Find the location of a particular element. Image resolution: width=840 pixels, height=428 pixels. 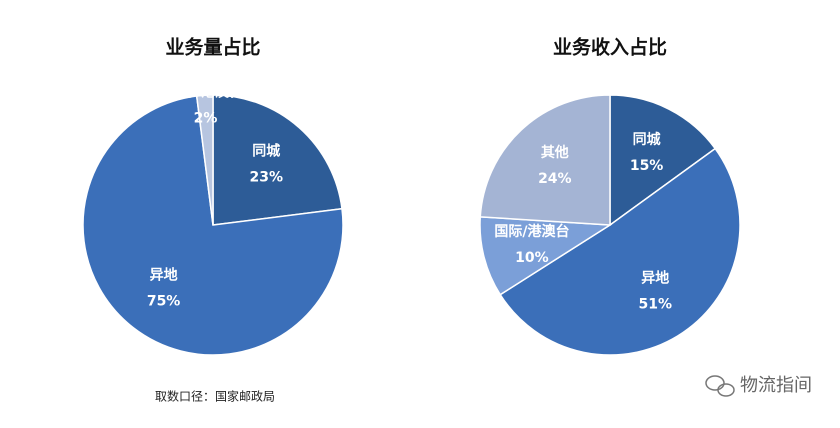

slice-value-label: 15% is located at coordinates (647, 166).